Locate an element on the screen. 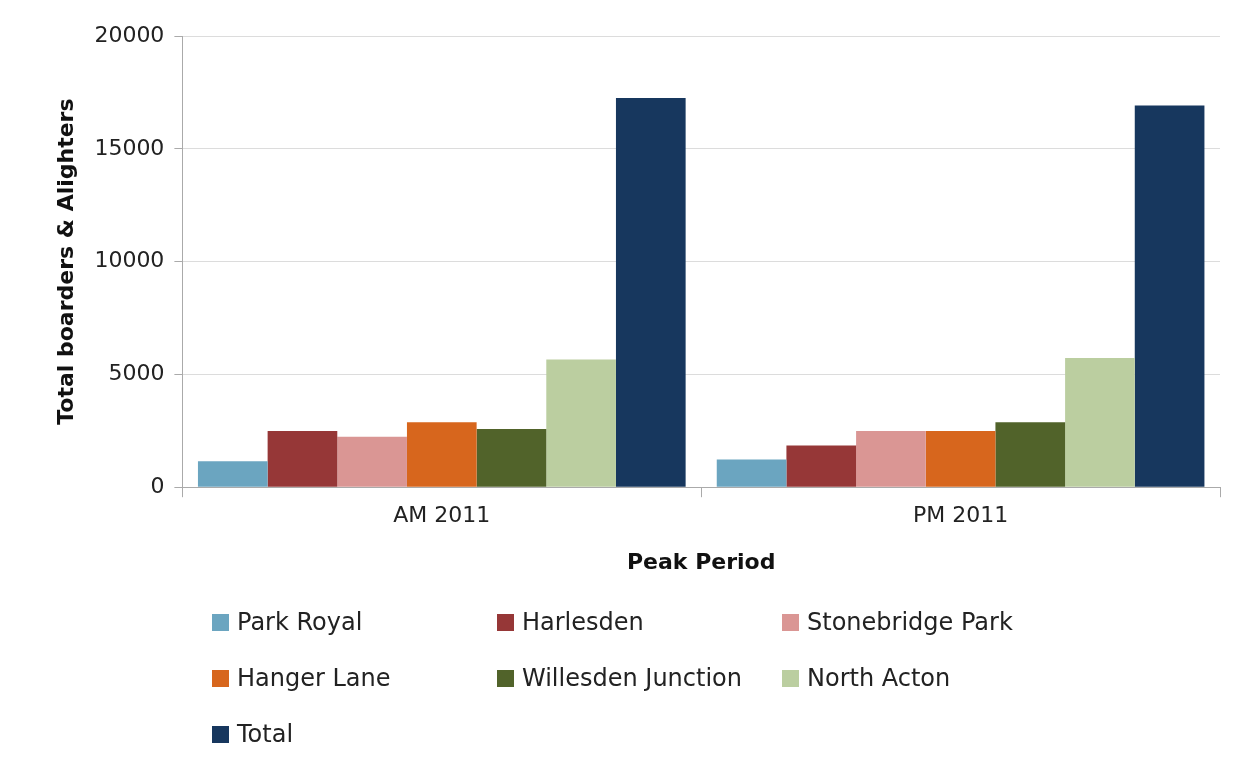 Image resolution: width=1234 pixels, height=782 pixels. legend-label: Hanger Lane is located at coordinates (314, 678).